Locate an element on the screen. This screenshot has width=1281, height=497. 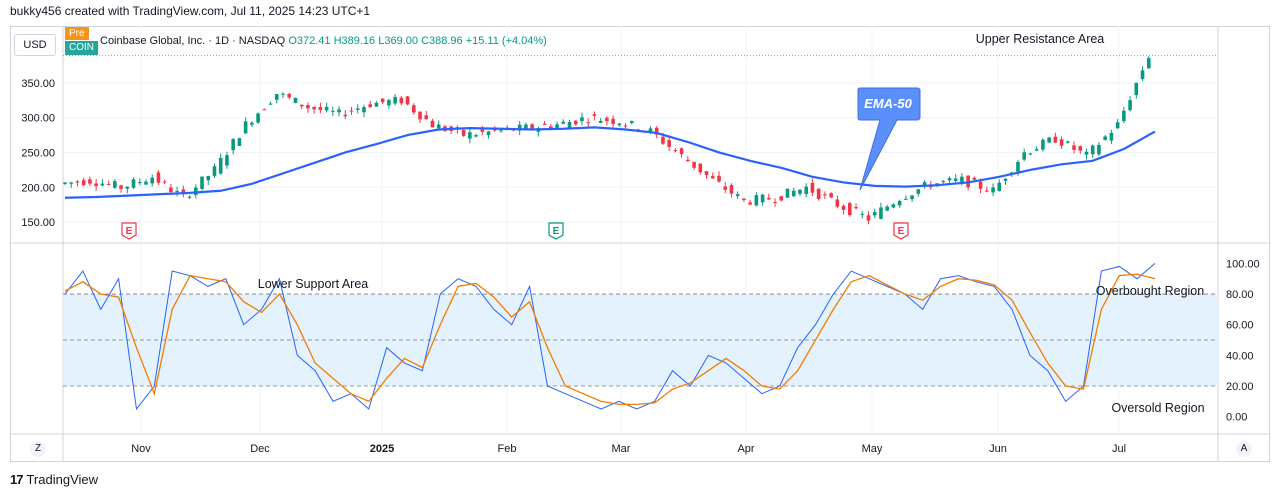
x-tick-label: 2025 is located at coordinates (382, 449).